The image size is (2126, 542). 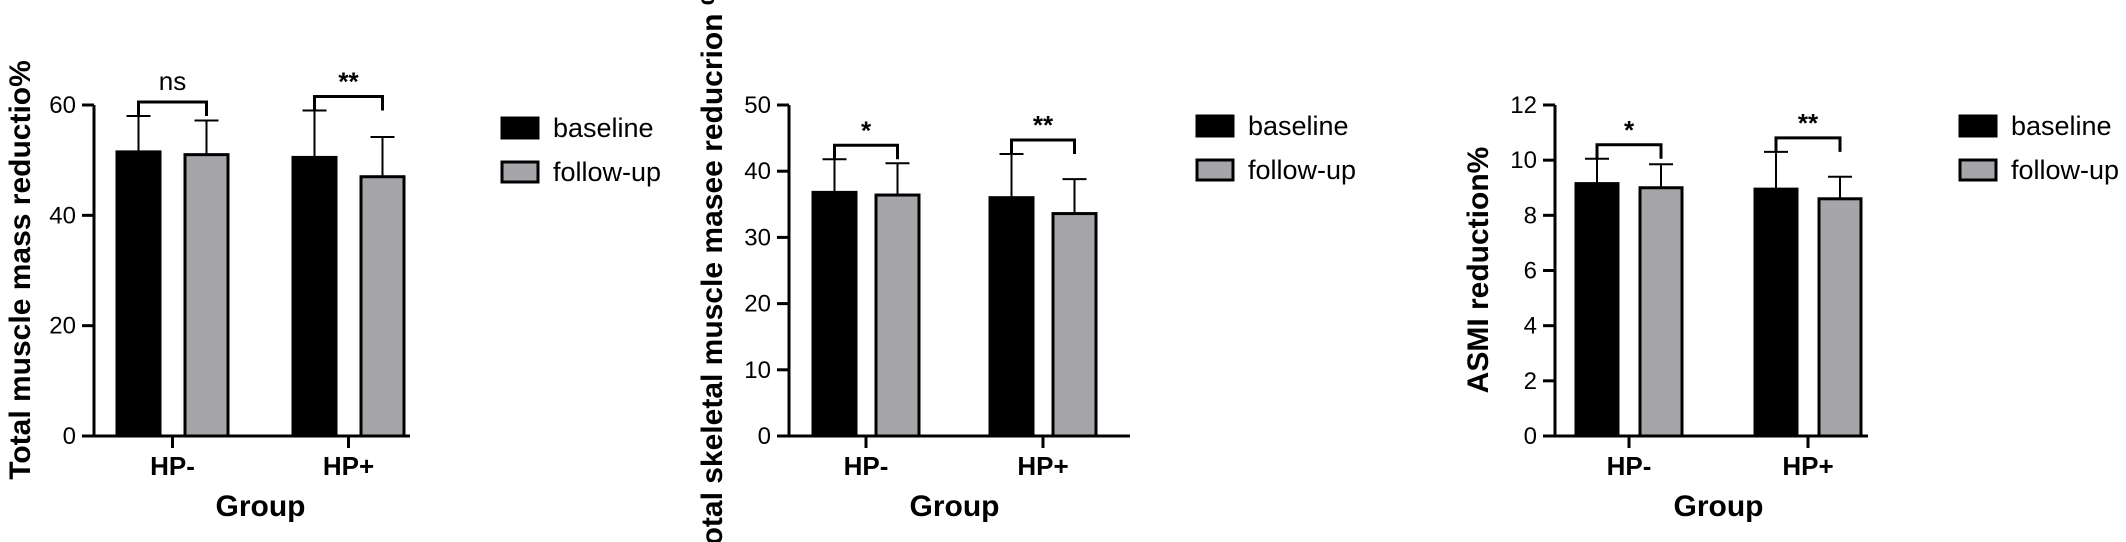 What do you see at coordinates (712, 271) in the screenshot?
I see `y-axis-title: Total skeletal muscle masee reducrion %` at bounding box center [712, 271].